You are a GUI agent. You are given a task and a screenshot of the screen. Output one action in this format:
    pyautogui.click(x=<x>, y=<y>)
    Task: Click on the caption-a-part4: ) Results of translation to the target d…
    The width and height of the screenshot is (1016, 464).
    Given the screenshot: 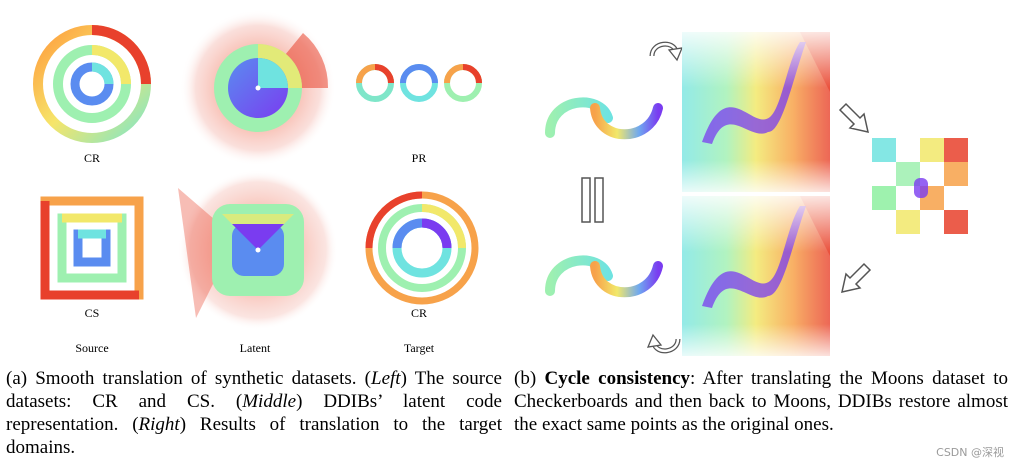 What is the action you would take?
    pyautogui.click(x=254, y=436)
    